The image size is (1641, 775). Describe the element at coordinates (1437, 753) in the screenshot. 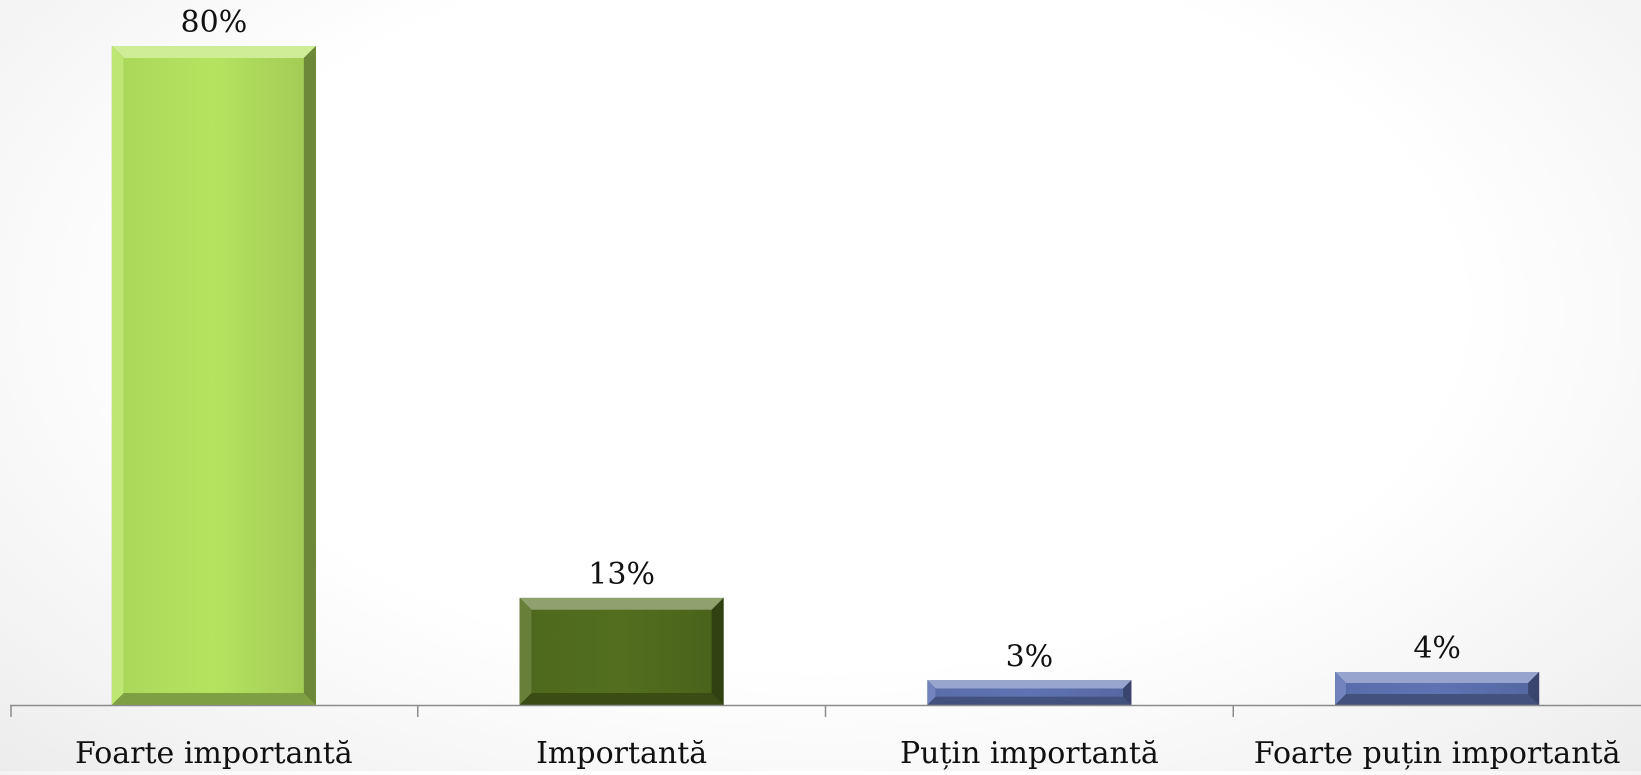

I see `category-label: Foarte puțin importantă` at that location.